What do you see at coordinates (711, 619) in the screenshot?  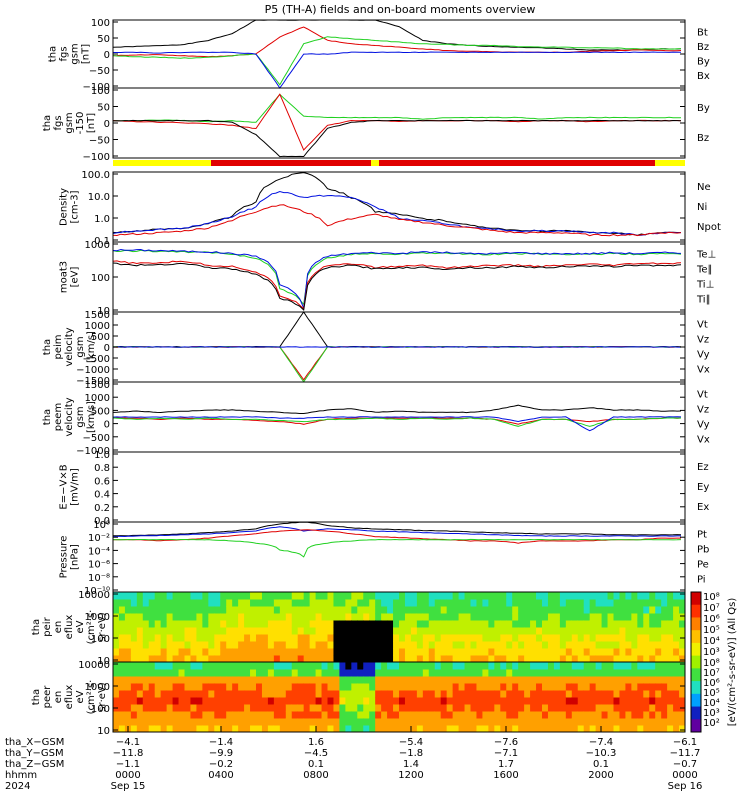 I see `colorbar-tick-label: 10⁶` at bounding box center [711, 619].